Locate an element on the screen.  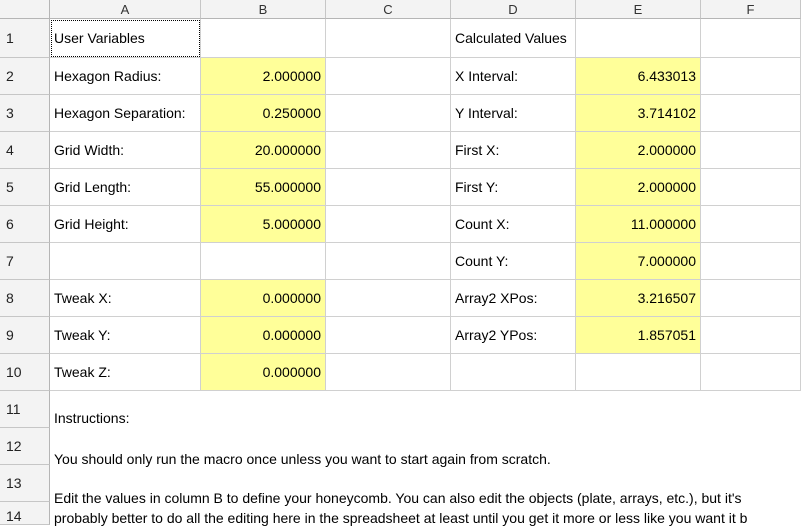
row-header-12: 12 is located at coordinates (25, 446).